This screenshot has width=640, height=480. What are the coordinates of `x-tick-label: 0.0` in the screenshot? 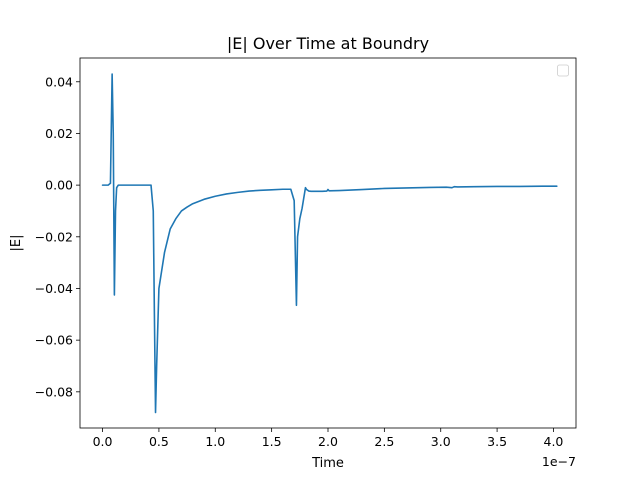 It's located at (103, 441).